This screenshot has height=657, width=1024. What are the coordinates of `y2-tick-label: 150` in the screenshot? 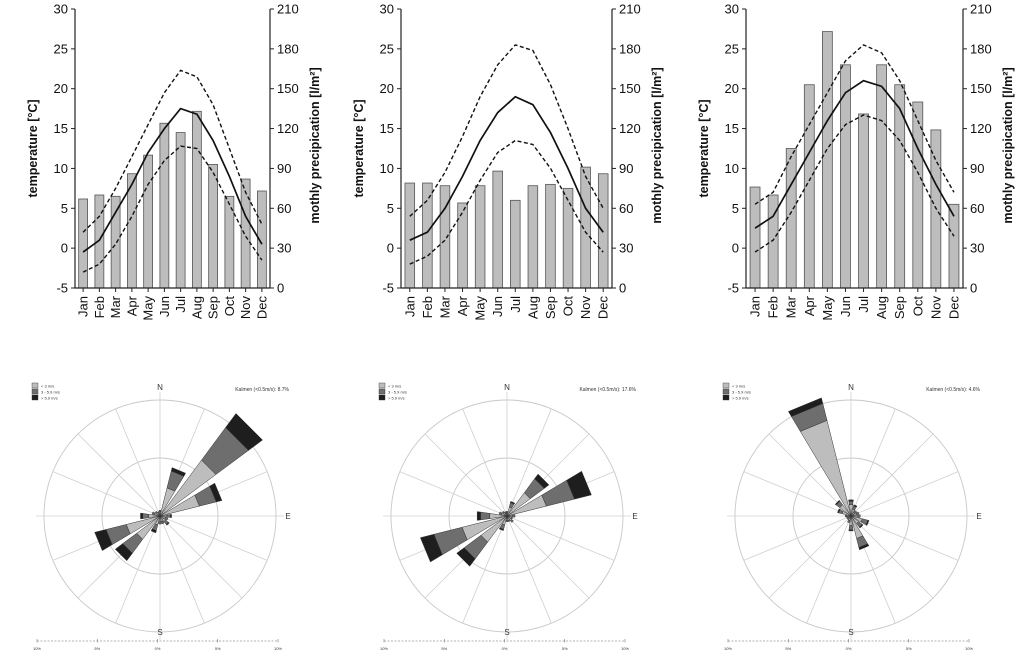 It's located at (981, 88).